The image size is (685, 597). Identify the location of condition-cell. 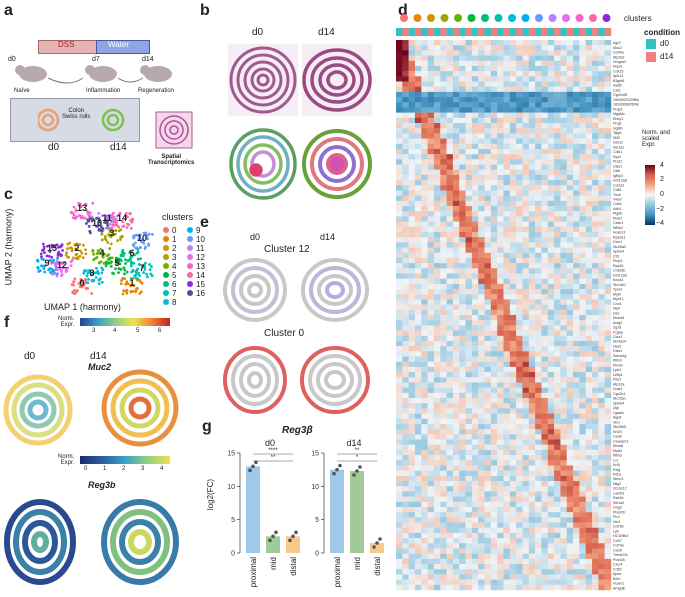
(475, 32).